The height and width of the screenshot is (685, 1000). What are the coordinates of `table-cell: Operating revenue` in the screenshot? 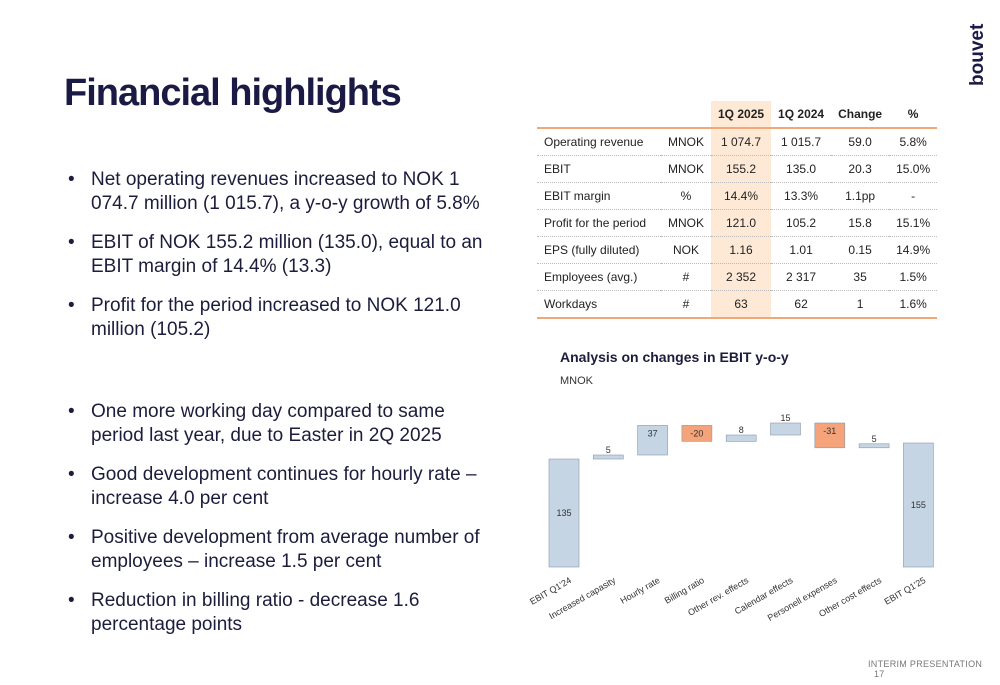 It's located at (594, 142).